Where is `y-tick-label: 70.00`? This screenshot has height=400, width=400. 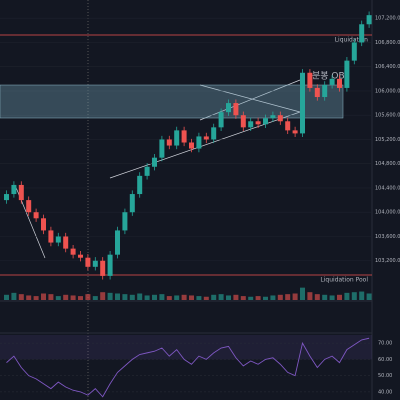 y-tick-label: 70.00 is located at coordinates (385, 344).